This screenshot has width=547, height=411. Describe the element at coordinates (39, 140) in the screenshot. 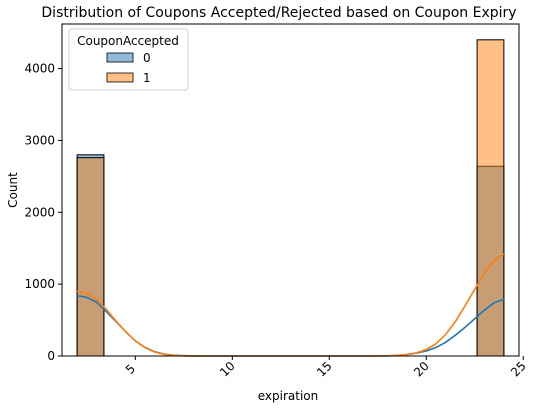

I see `y-tick-label-3000: 3000` at that location.